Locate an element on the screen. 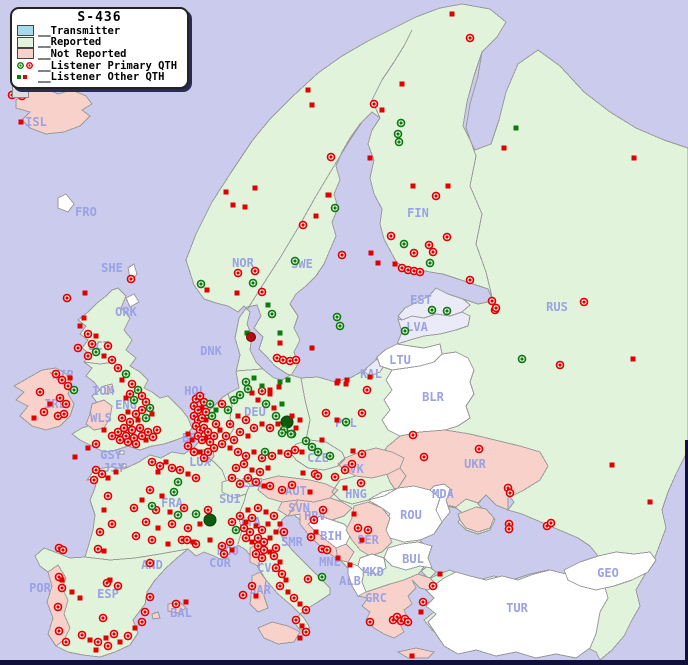 The image size is (688, 665). legend-row-not-reported: __Not Reported is located at coordinates (99, 54).